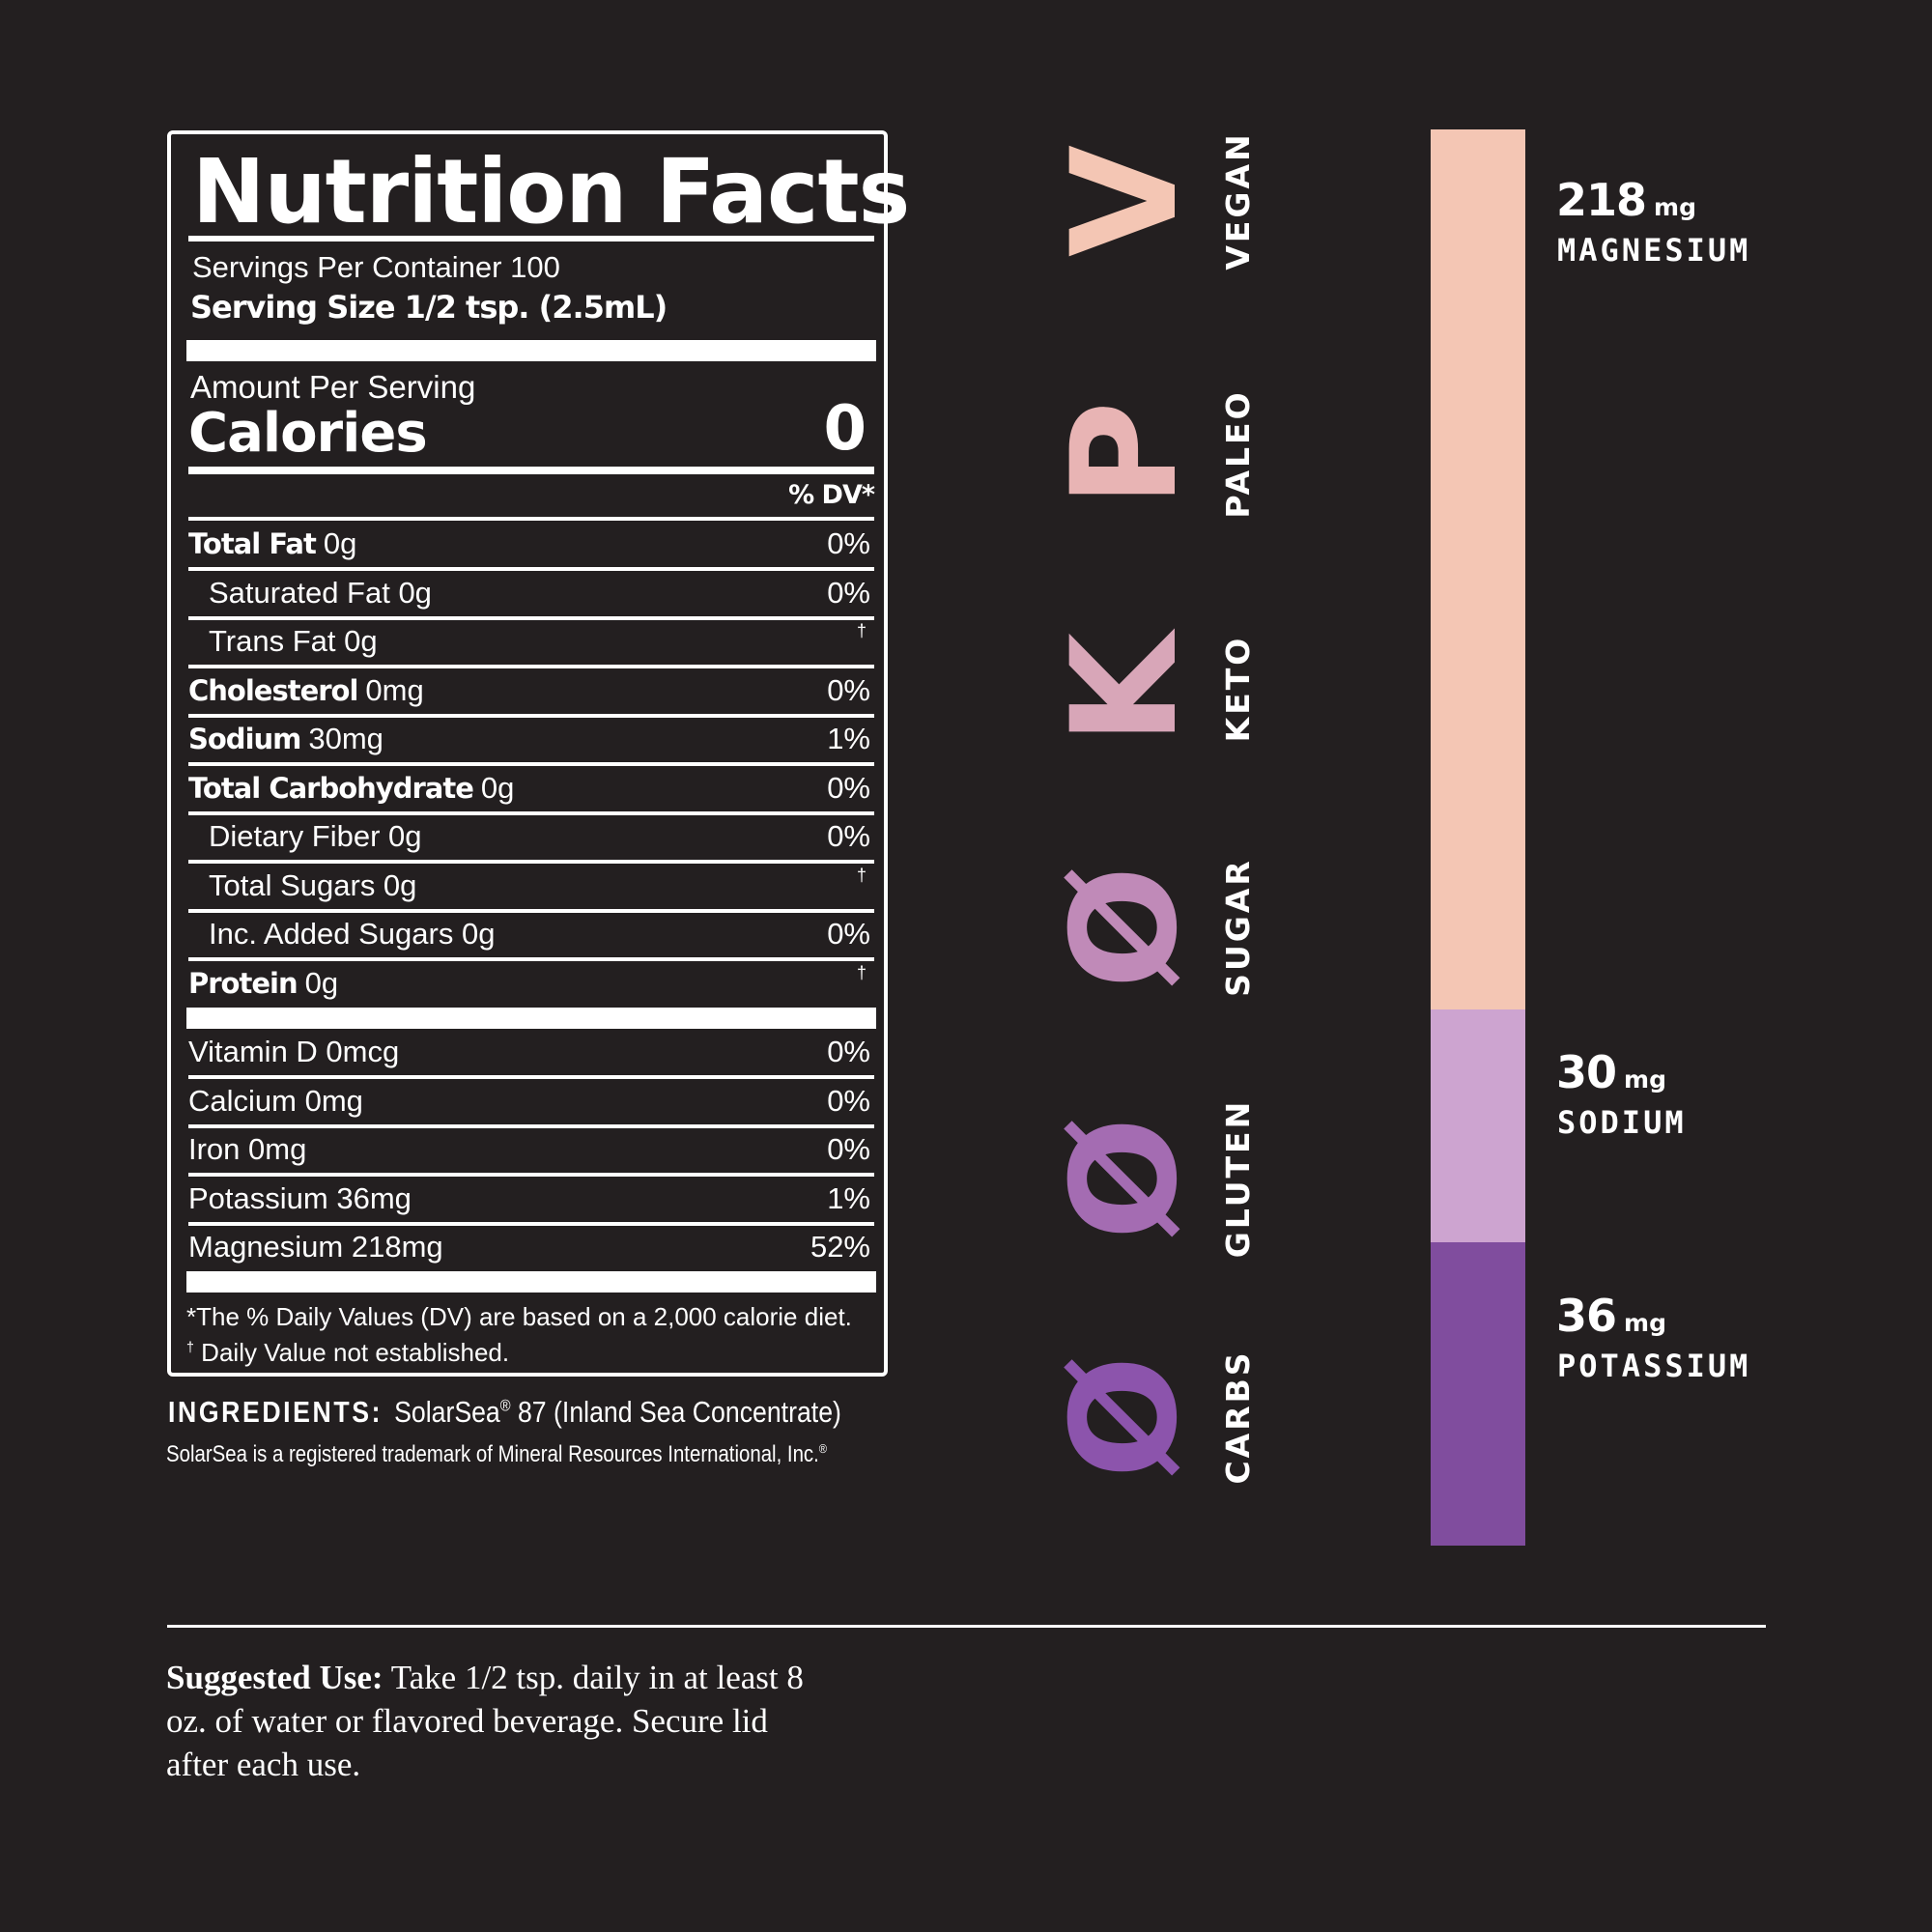 This screenshot has width=1932, height=1932. What do you see at coordinates (531, 787) in the screenshot?
I see `nutrient-row: Total Carbohydrate 0g 0%` at bounding box center [531, 787].